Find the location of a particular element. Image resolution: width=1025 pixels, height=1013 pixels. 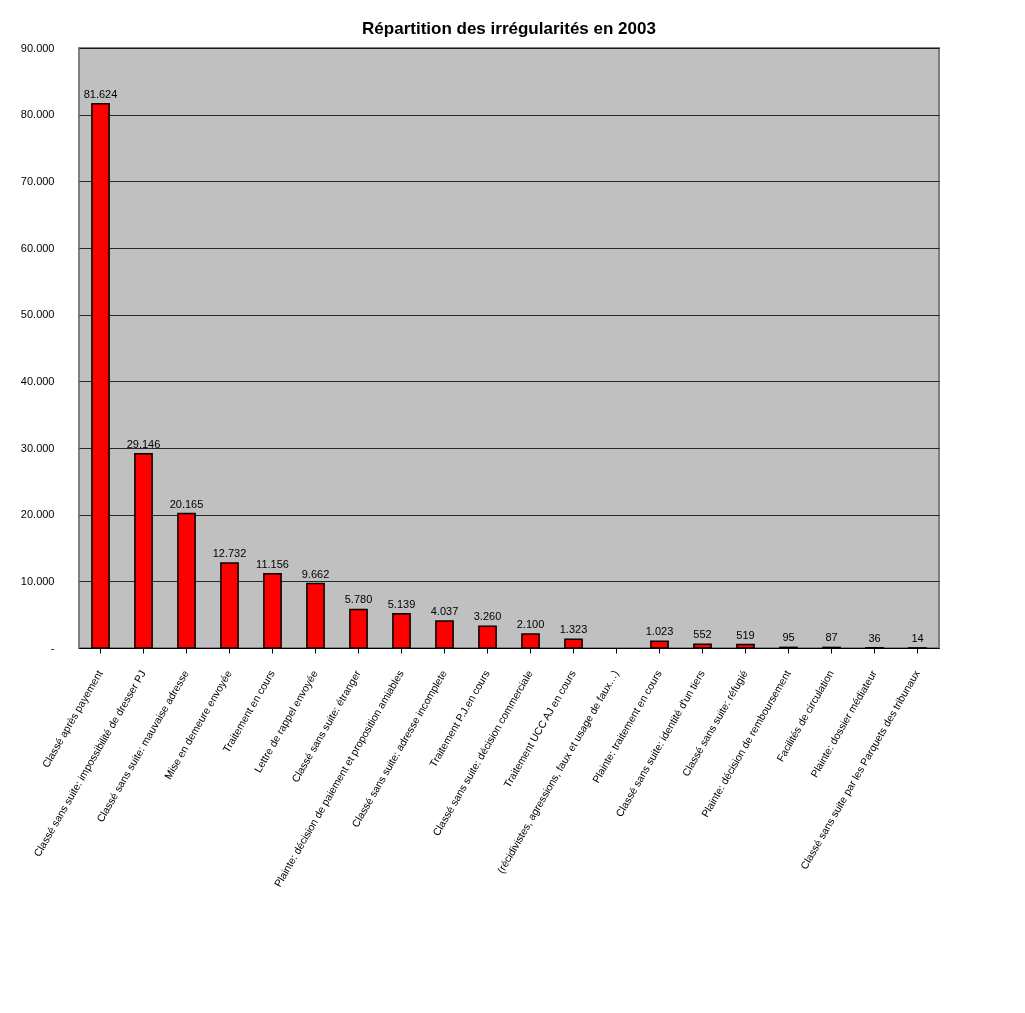

data-label: 14 is located at coordinates (917, 637).